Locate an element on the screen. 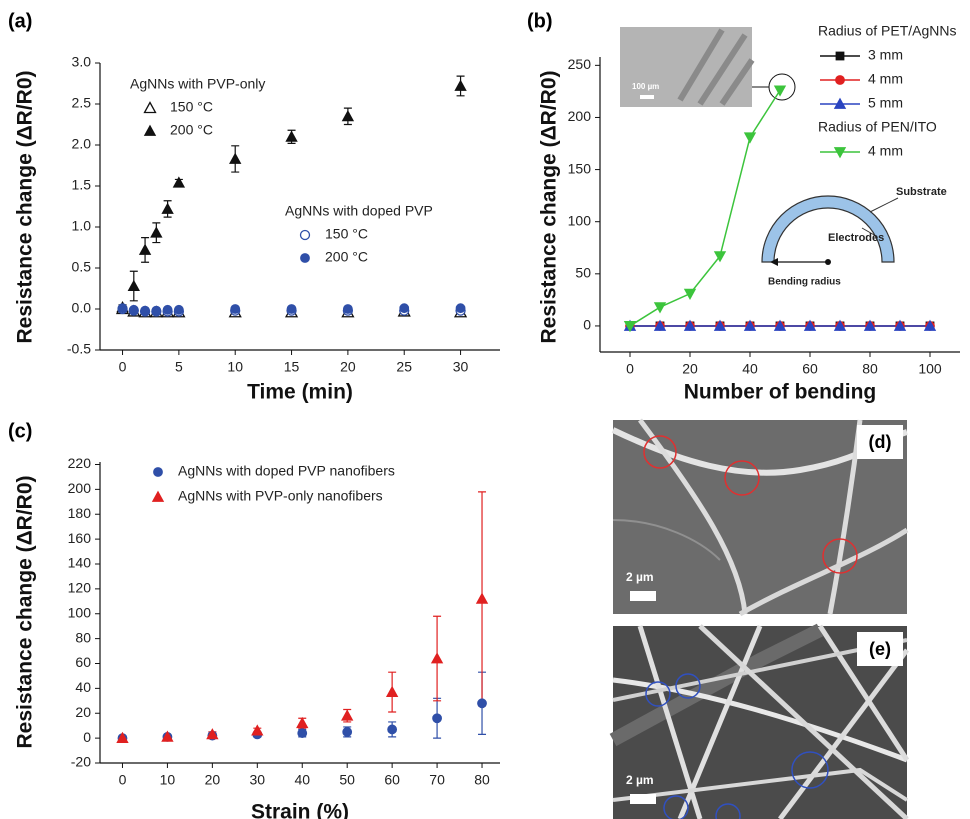 Image resolution: width=970 pixels, height=819 pixels. x-tick-label: 60 is located at coordinates (392, 780).